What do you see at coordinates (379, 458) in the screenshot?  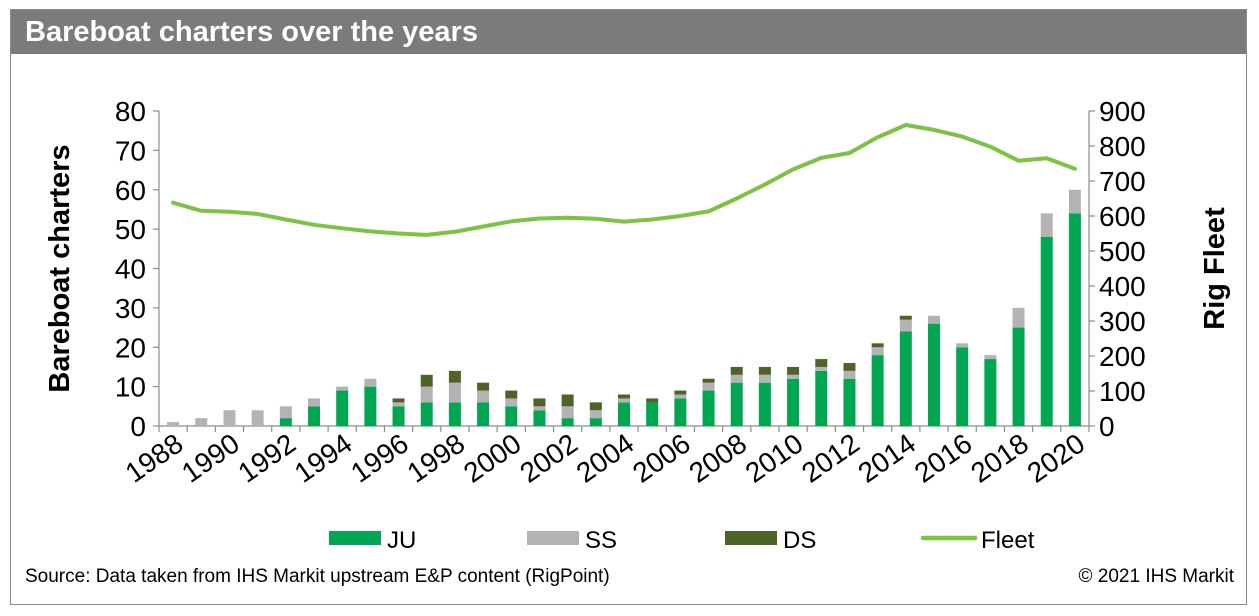 I see `x-tick-label: 1996` at bounding box center [379, 458].